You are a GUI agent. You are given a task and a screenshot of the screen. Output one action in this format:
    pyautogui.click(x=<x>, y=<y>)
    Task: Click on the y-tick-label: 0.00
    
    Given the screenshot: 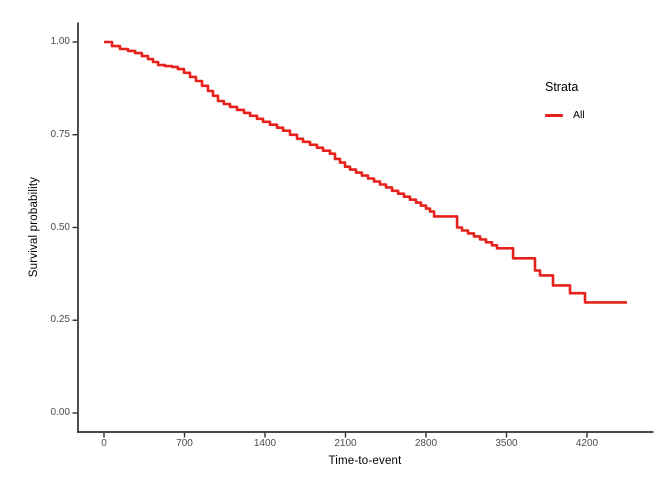 What is the action you would take?
    pyautogui.click(x=60, y=412)
    